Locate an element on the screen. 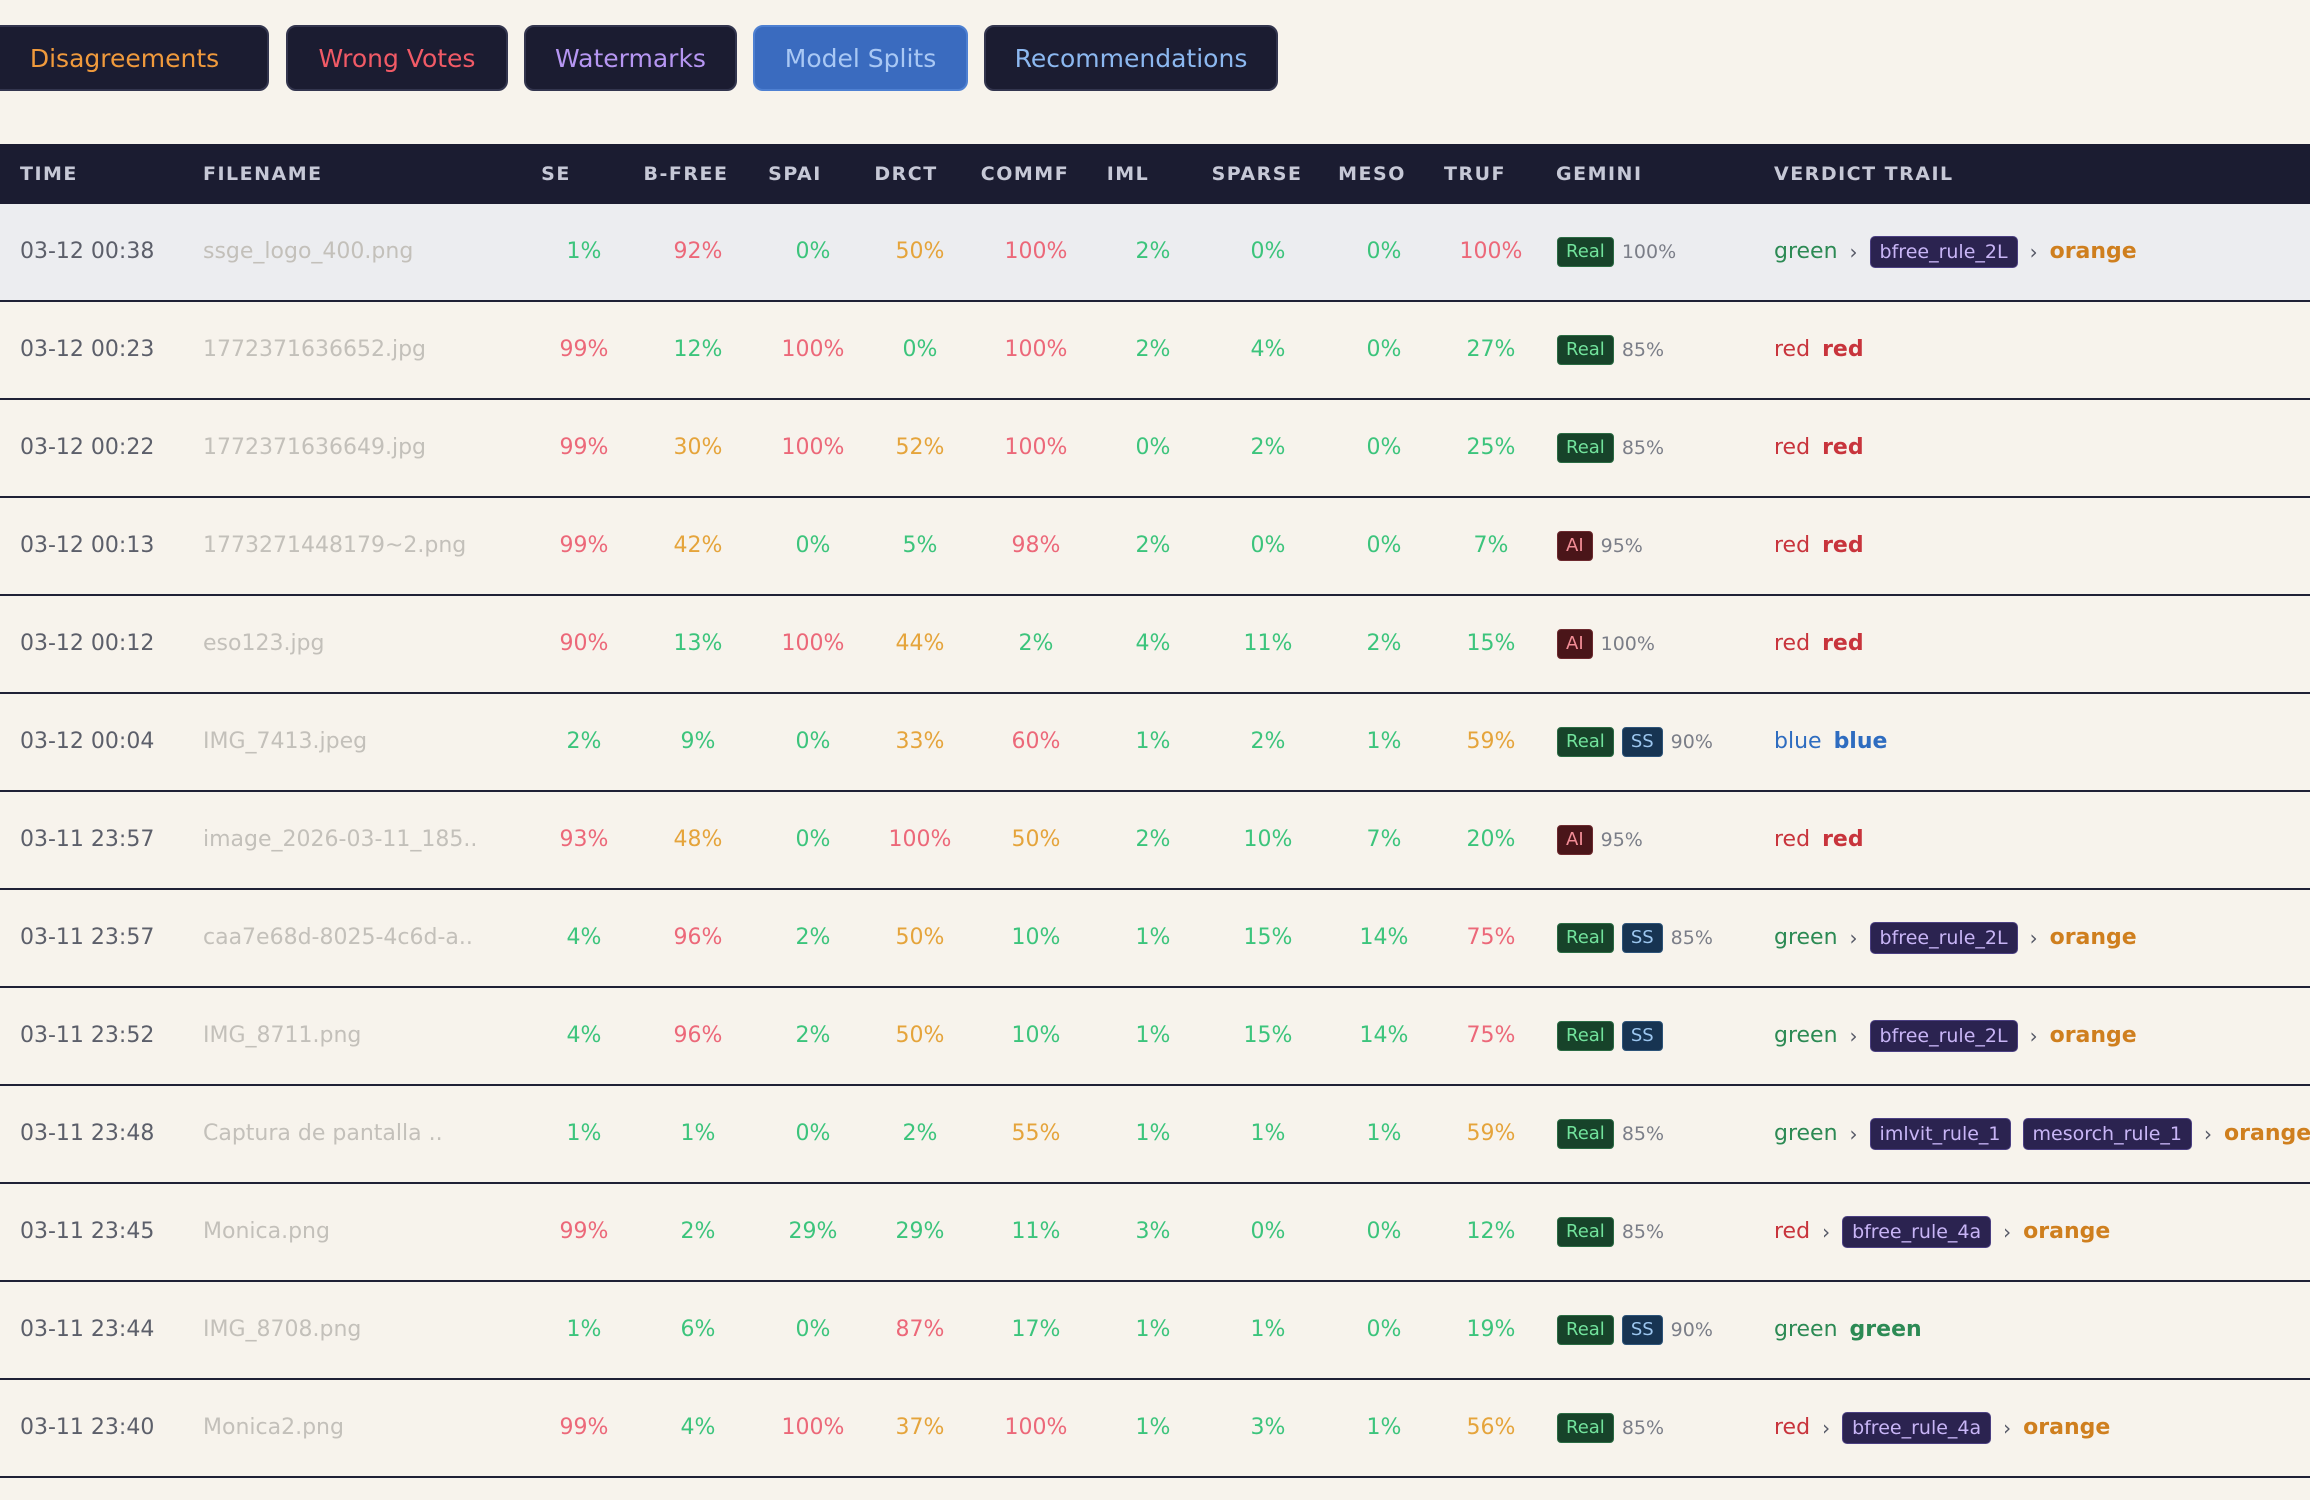 The width and height of the screenshot is (2310, 1500). verdict-start: green is located at coordinates (1806, 1035).